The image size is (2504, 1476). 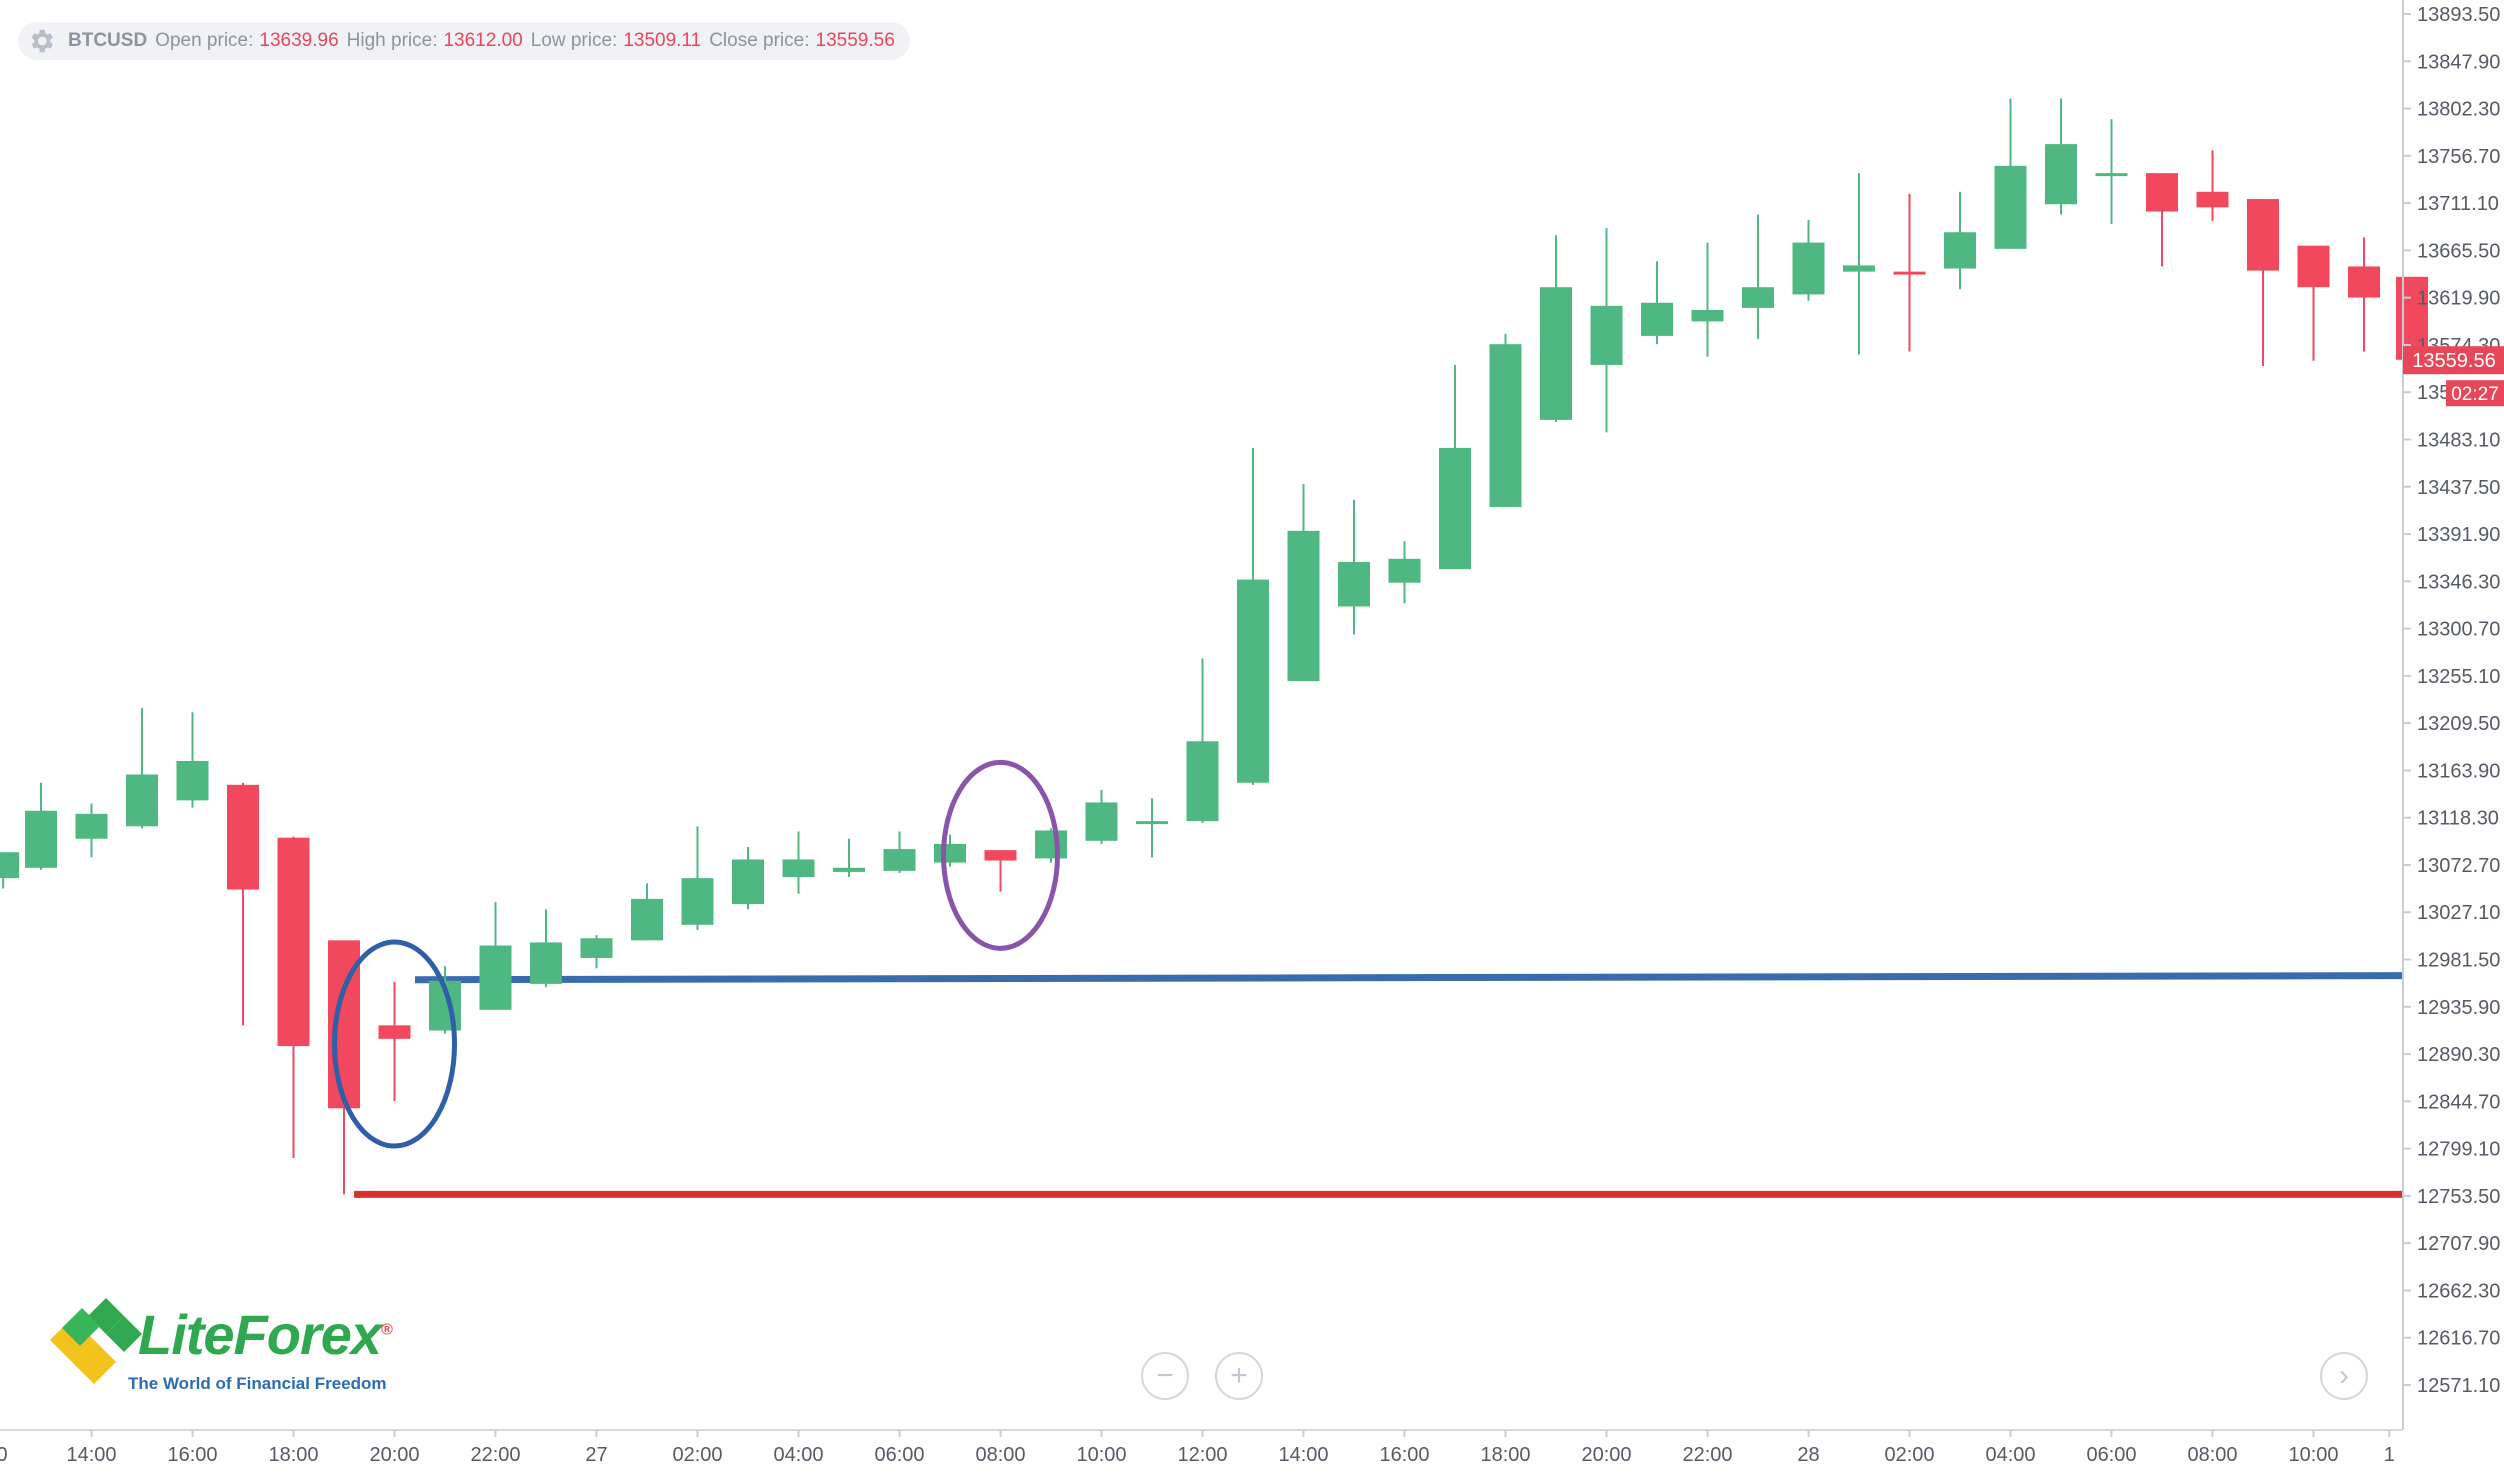 I want to click on time-tick-label: 28, so click(x=1808, y=1455).